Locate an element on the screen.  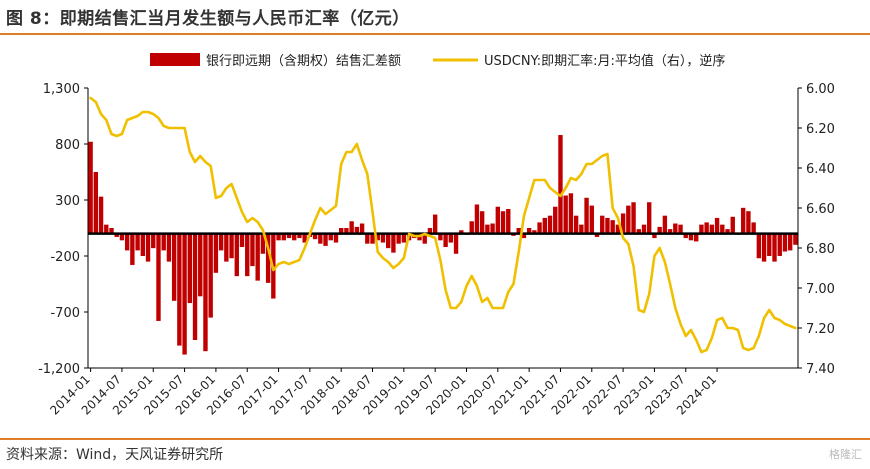
left-tick-label: 300 is located at coordinates (67, 201).